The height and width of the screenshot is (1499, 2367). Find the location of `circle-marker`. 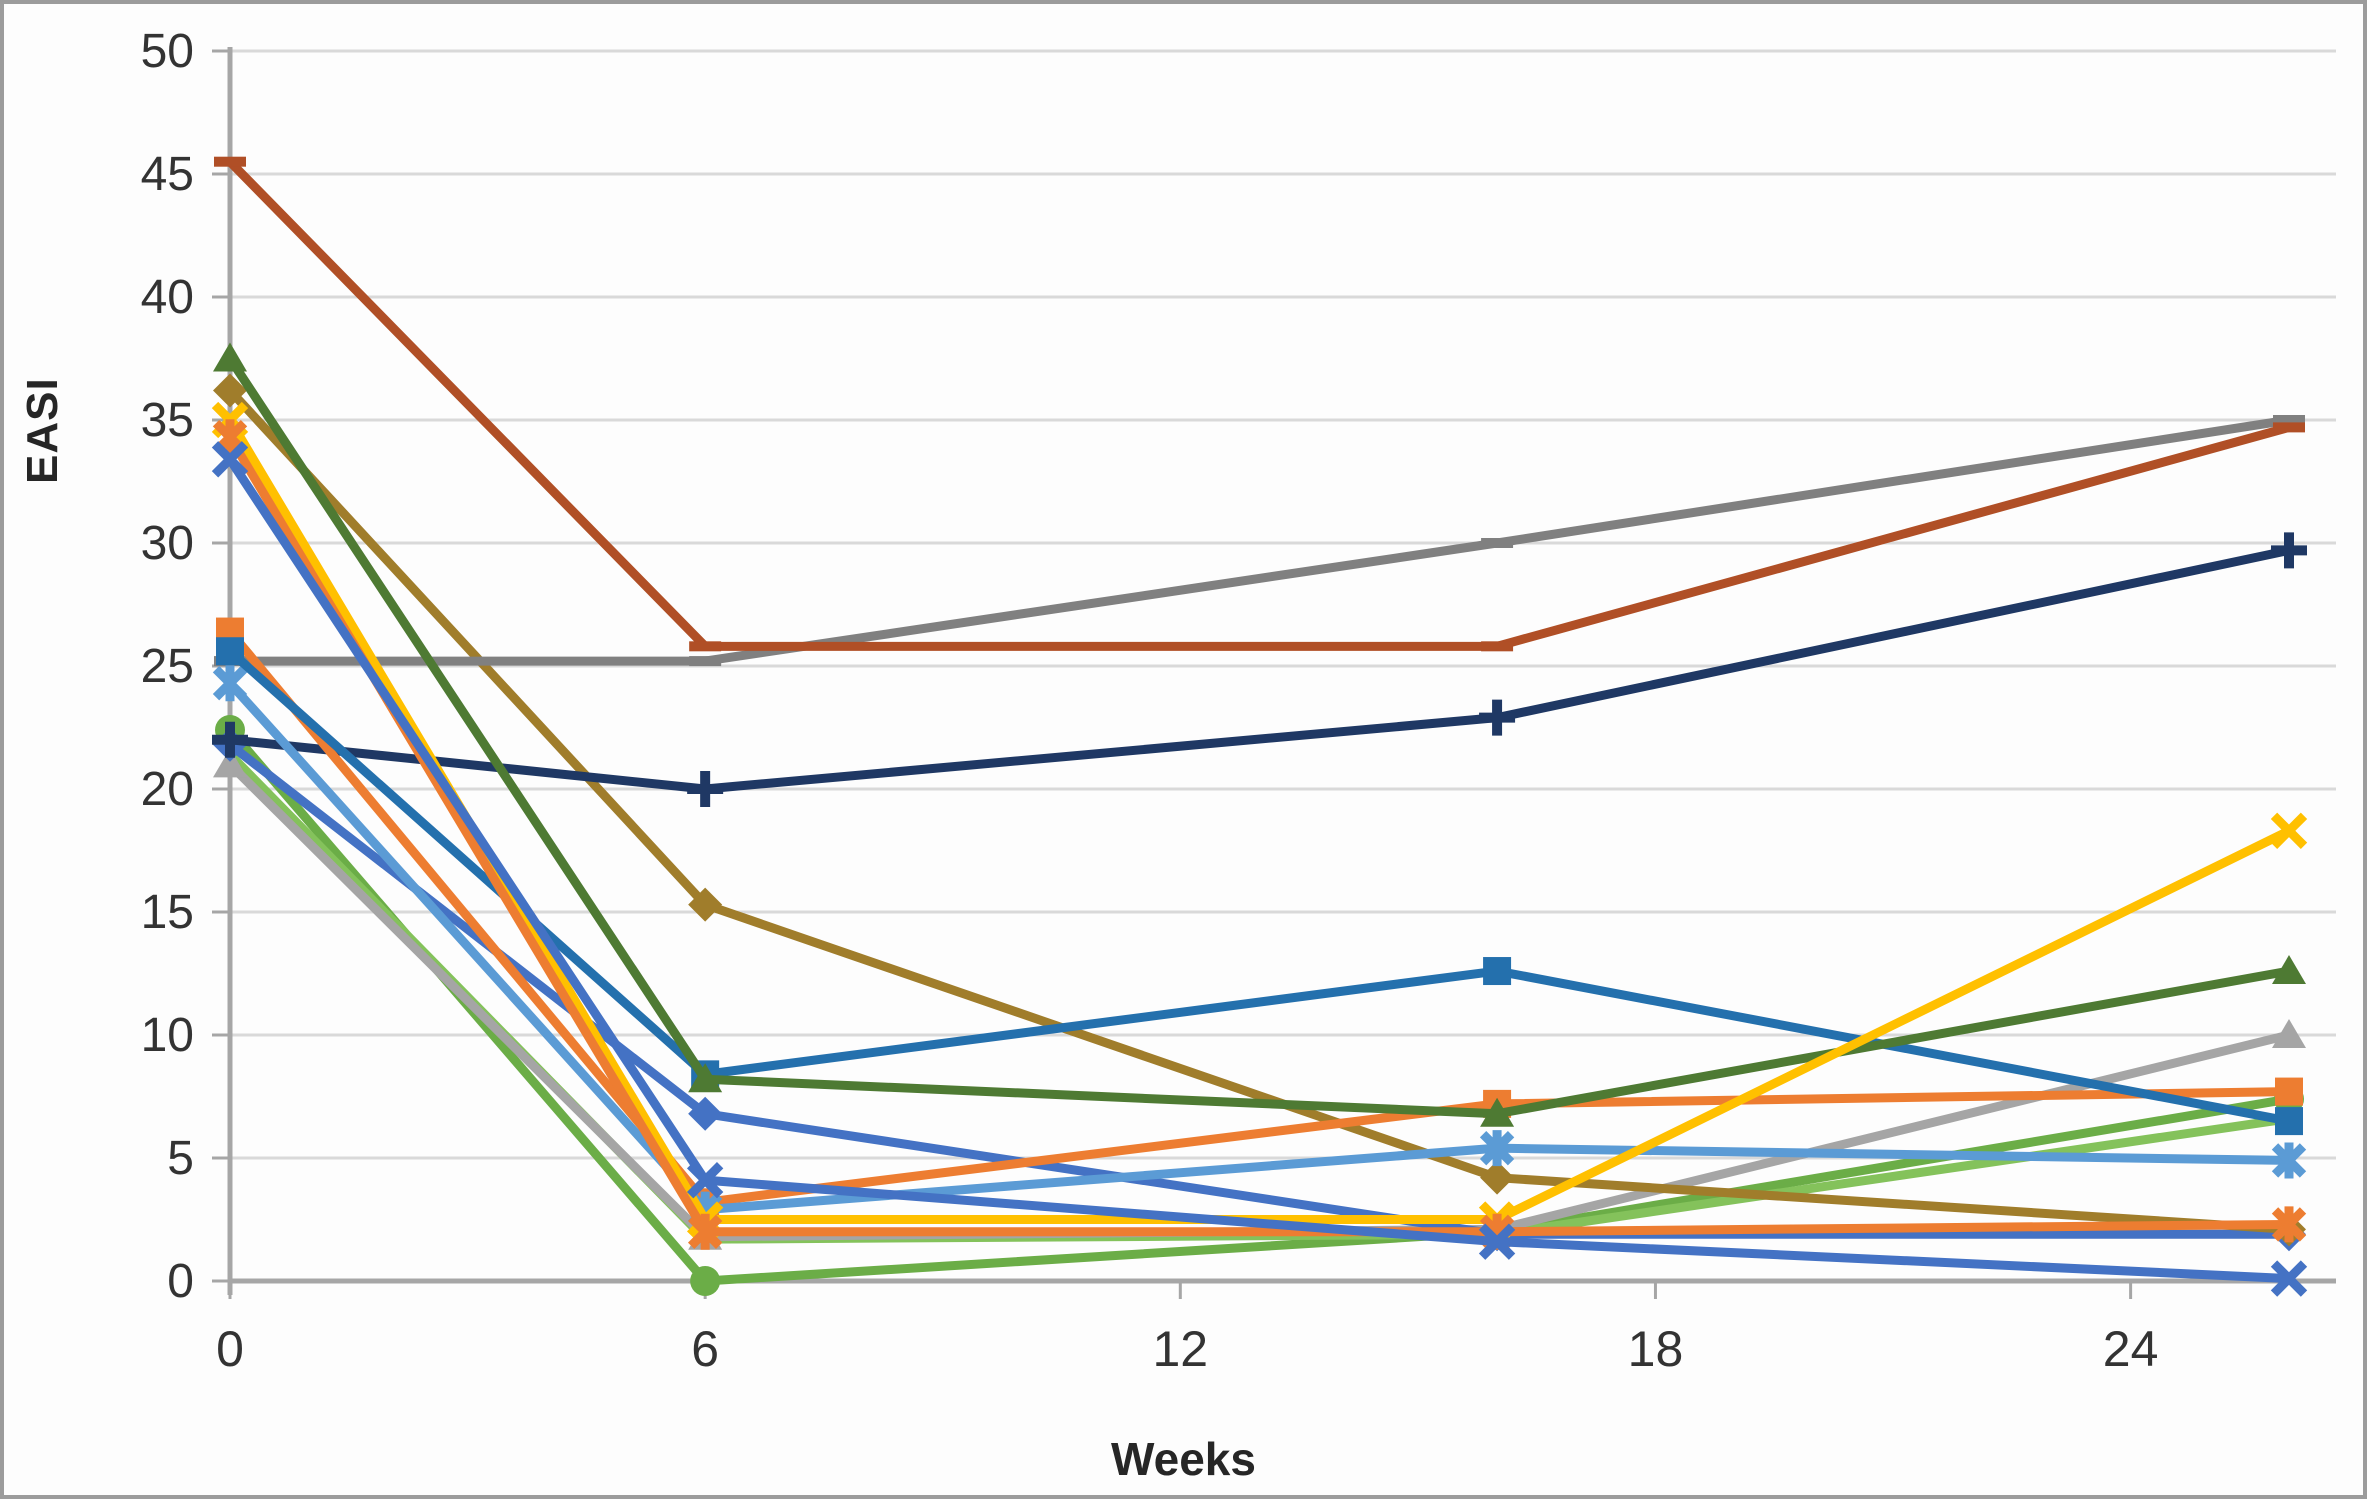

circle-marker is located at coordinates (705, 1281).